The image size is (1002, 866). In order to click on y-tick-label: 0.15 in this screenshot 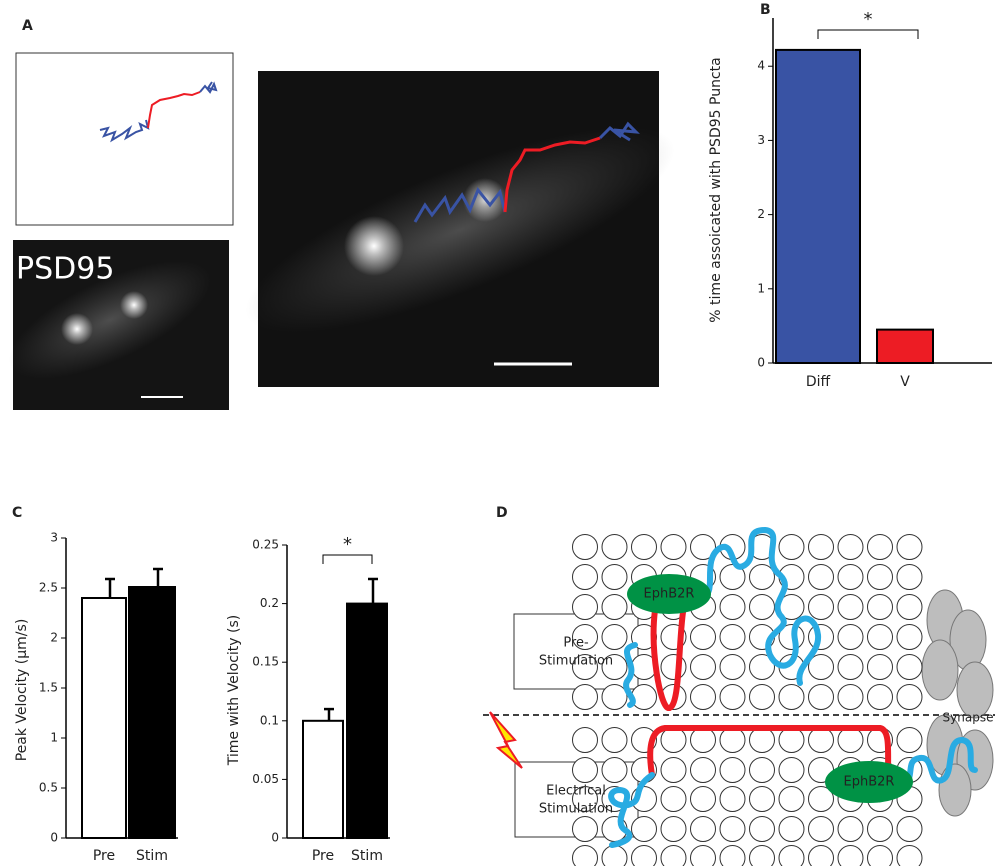, I will do `click(265, 662)`.